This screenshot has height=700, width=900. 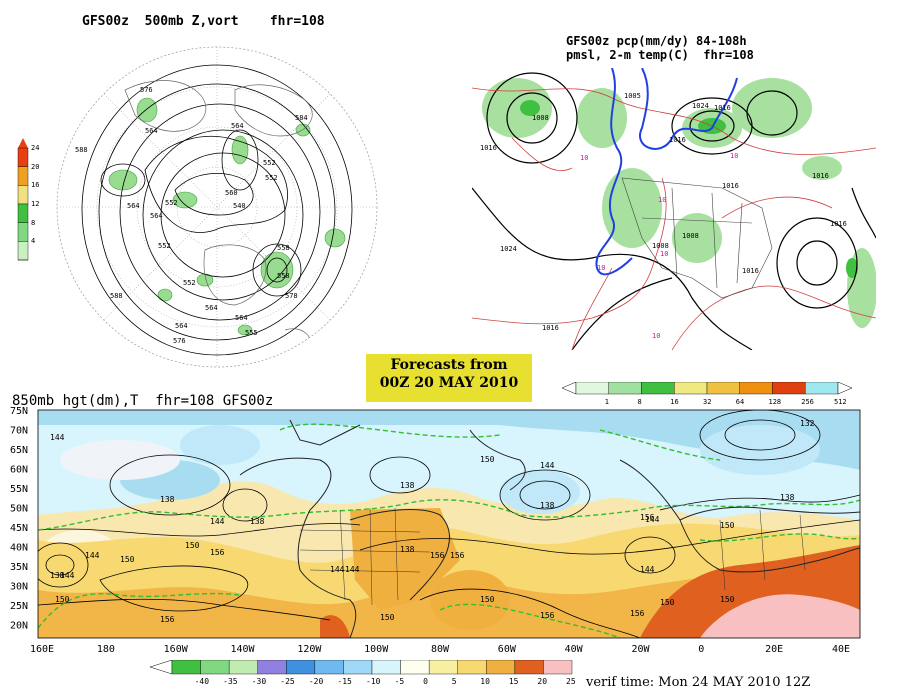 I want to click on colorbar-tick-label: -40, so click(x=202, y=681).